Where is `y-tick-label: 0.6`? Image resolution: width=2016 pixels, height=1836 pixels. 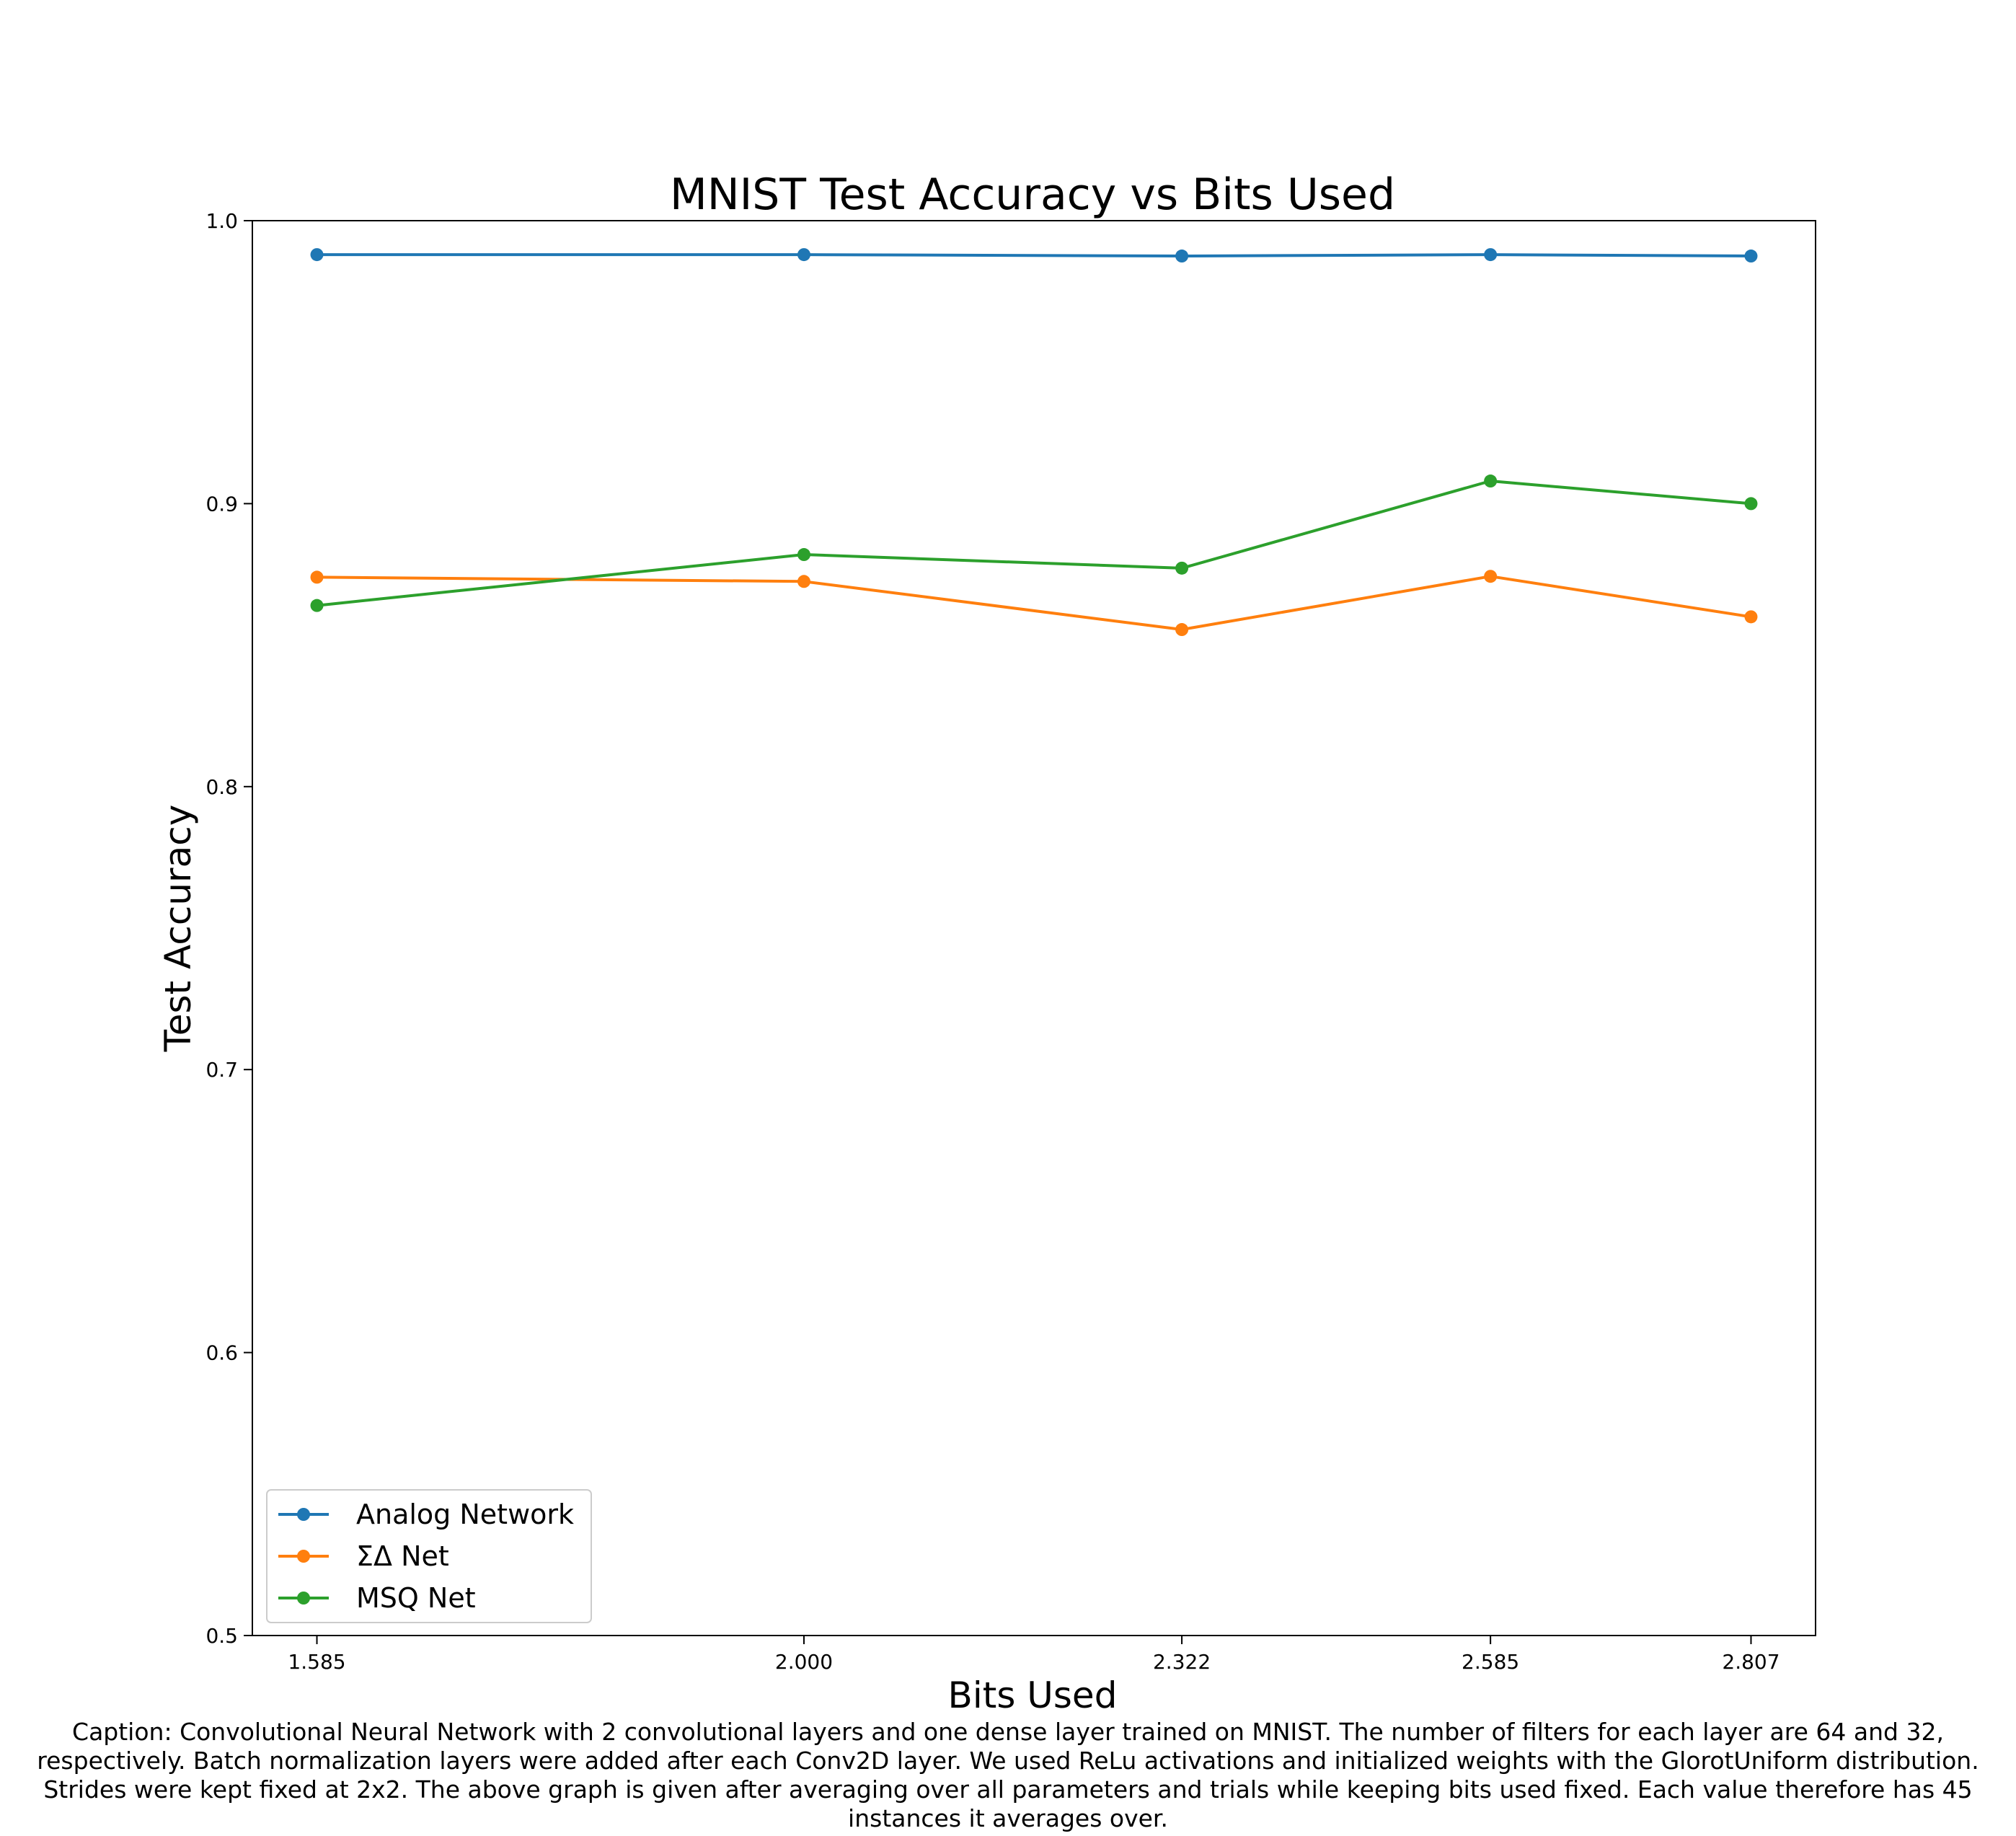 y-tick-label: 0.6 is located at coordinates (221, 1353).